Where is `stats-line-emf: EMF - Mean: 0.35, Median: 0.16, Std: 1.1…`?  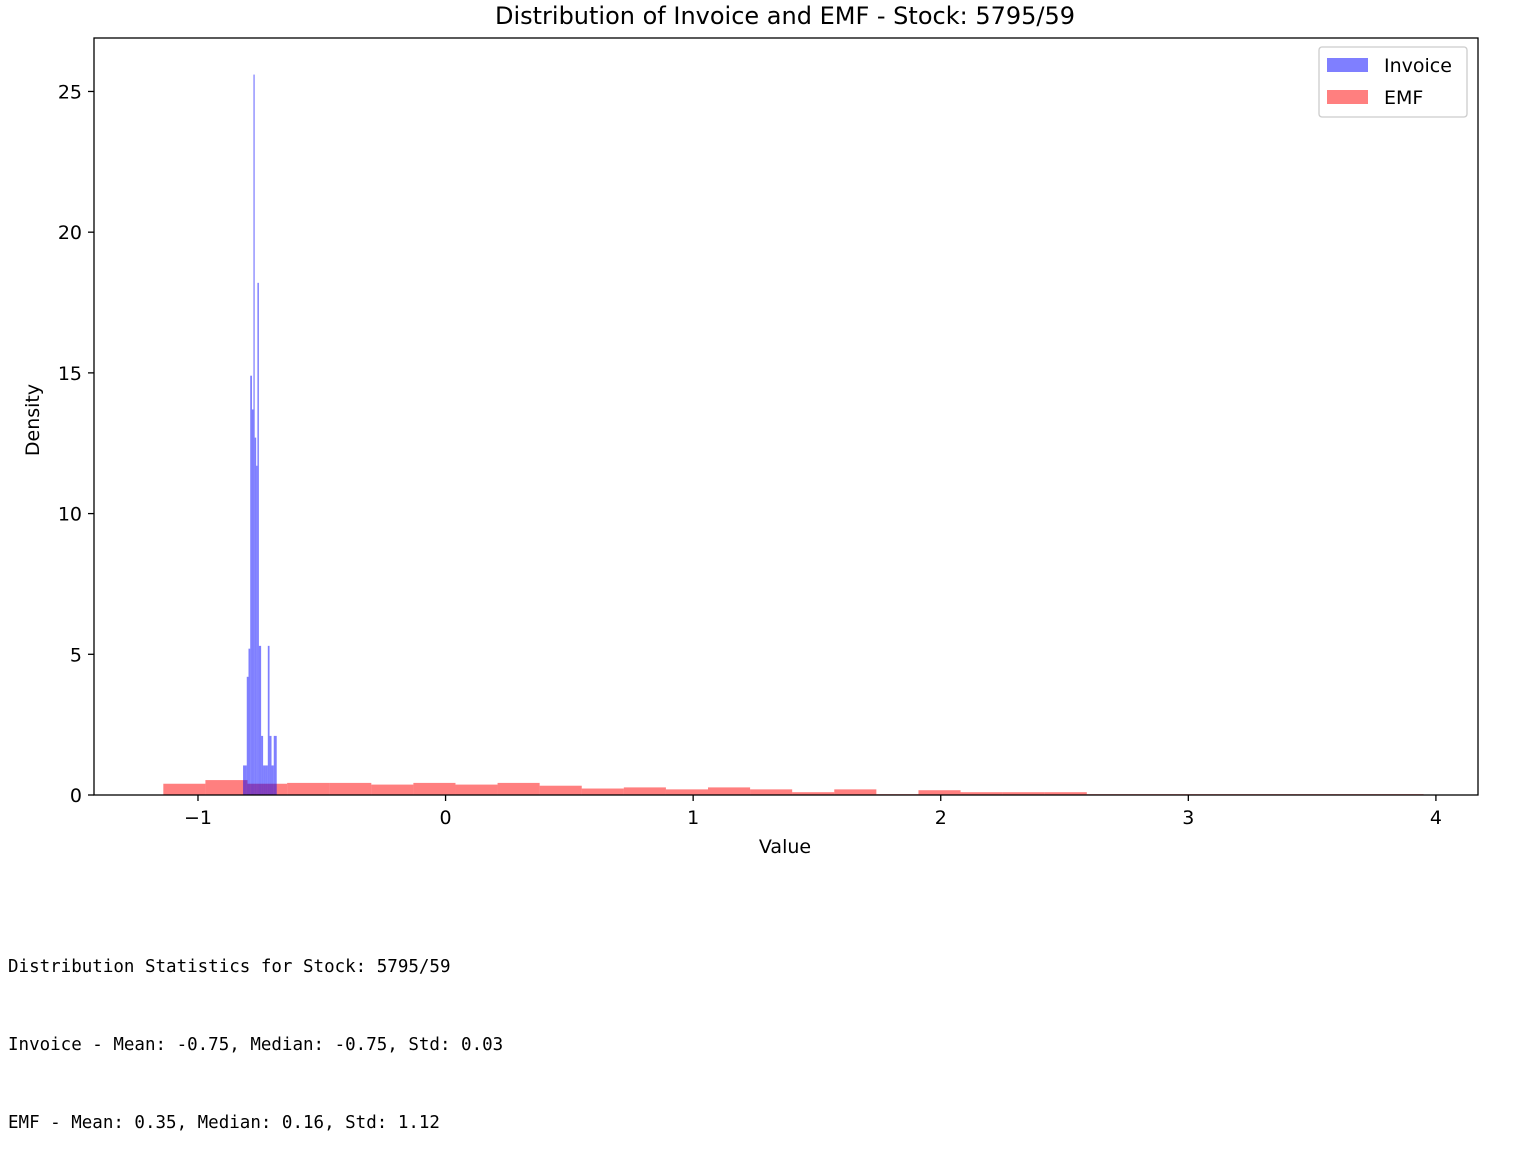 stats-line-emf: EMF - Mean: 0.35, Median: 0.16, Std: 1.1… is located at coordinates (224, 1123).